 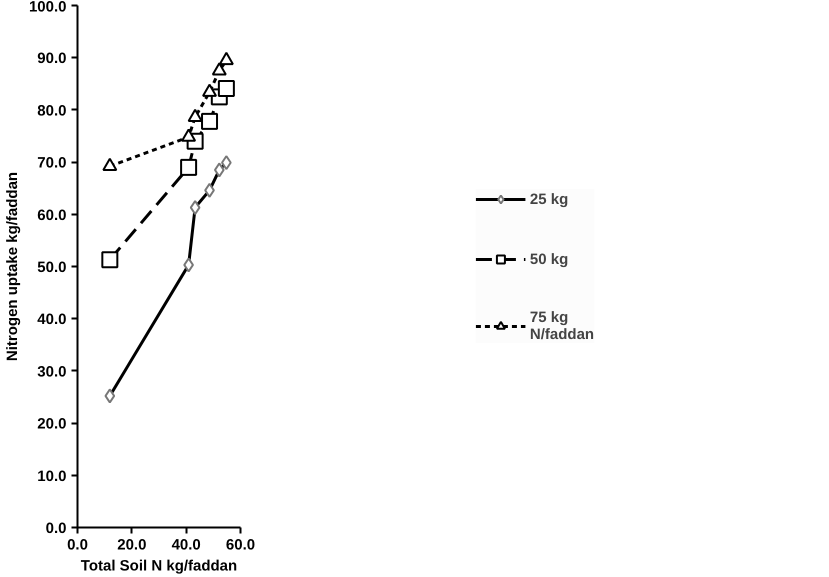 I want to click on y-tick-label: 70.0, so click(x=52, y=163).